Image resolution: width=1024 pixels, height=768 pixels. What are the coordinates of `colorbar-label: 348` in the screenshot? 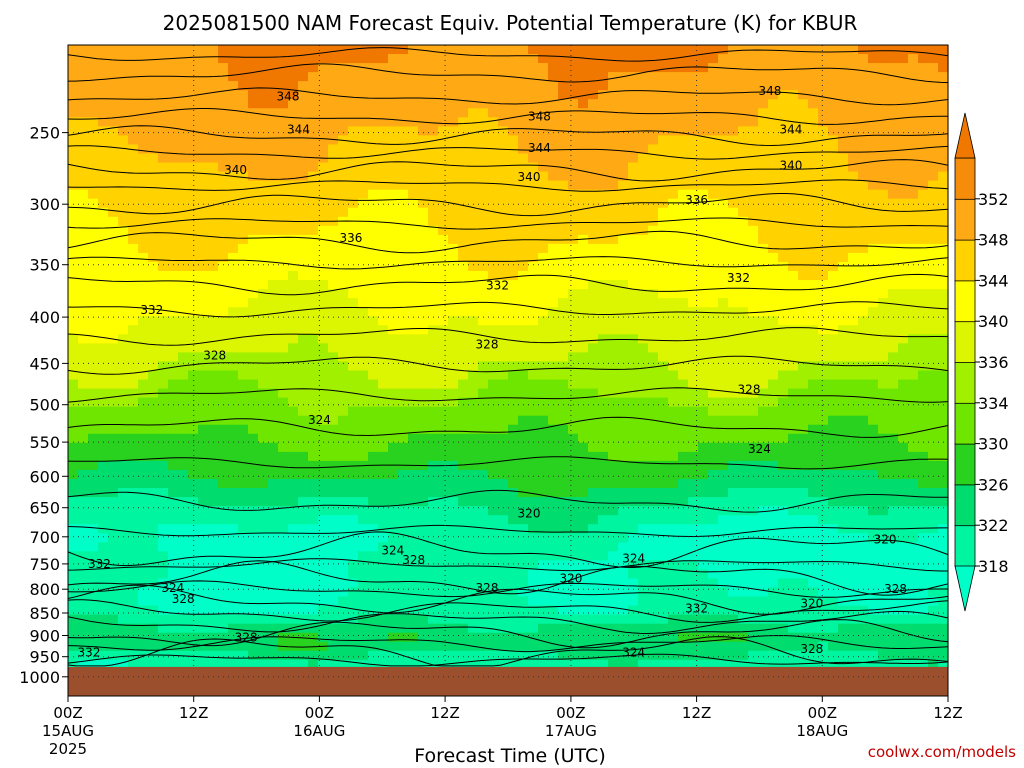 It's located at (993, 240).